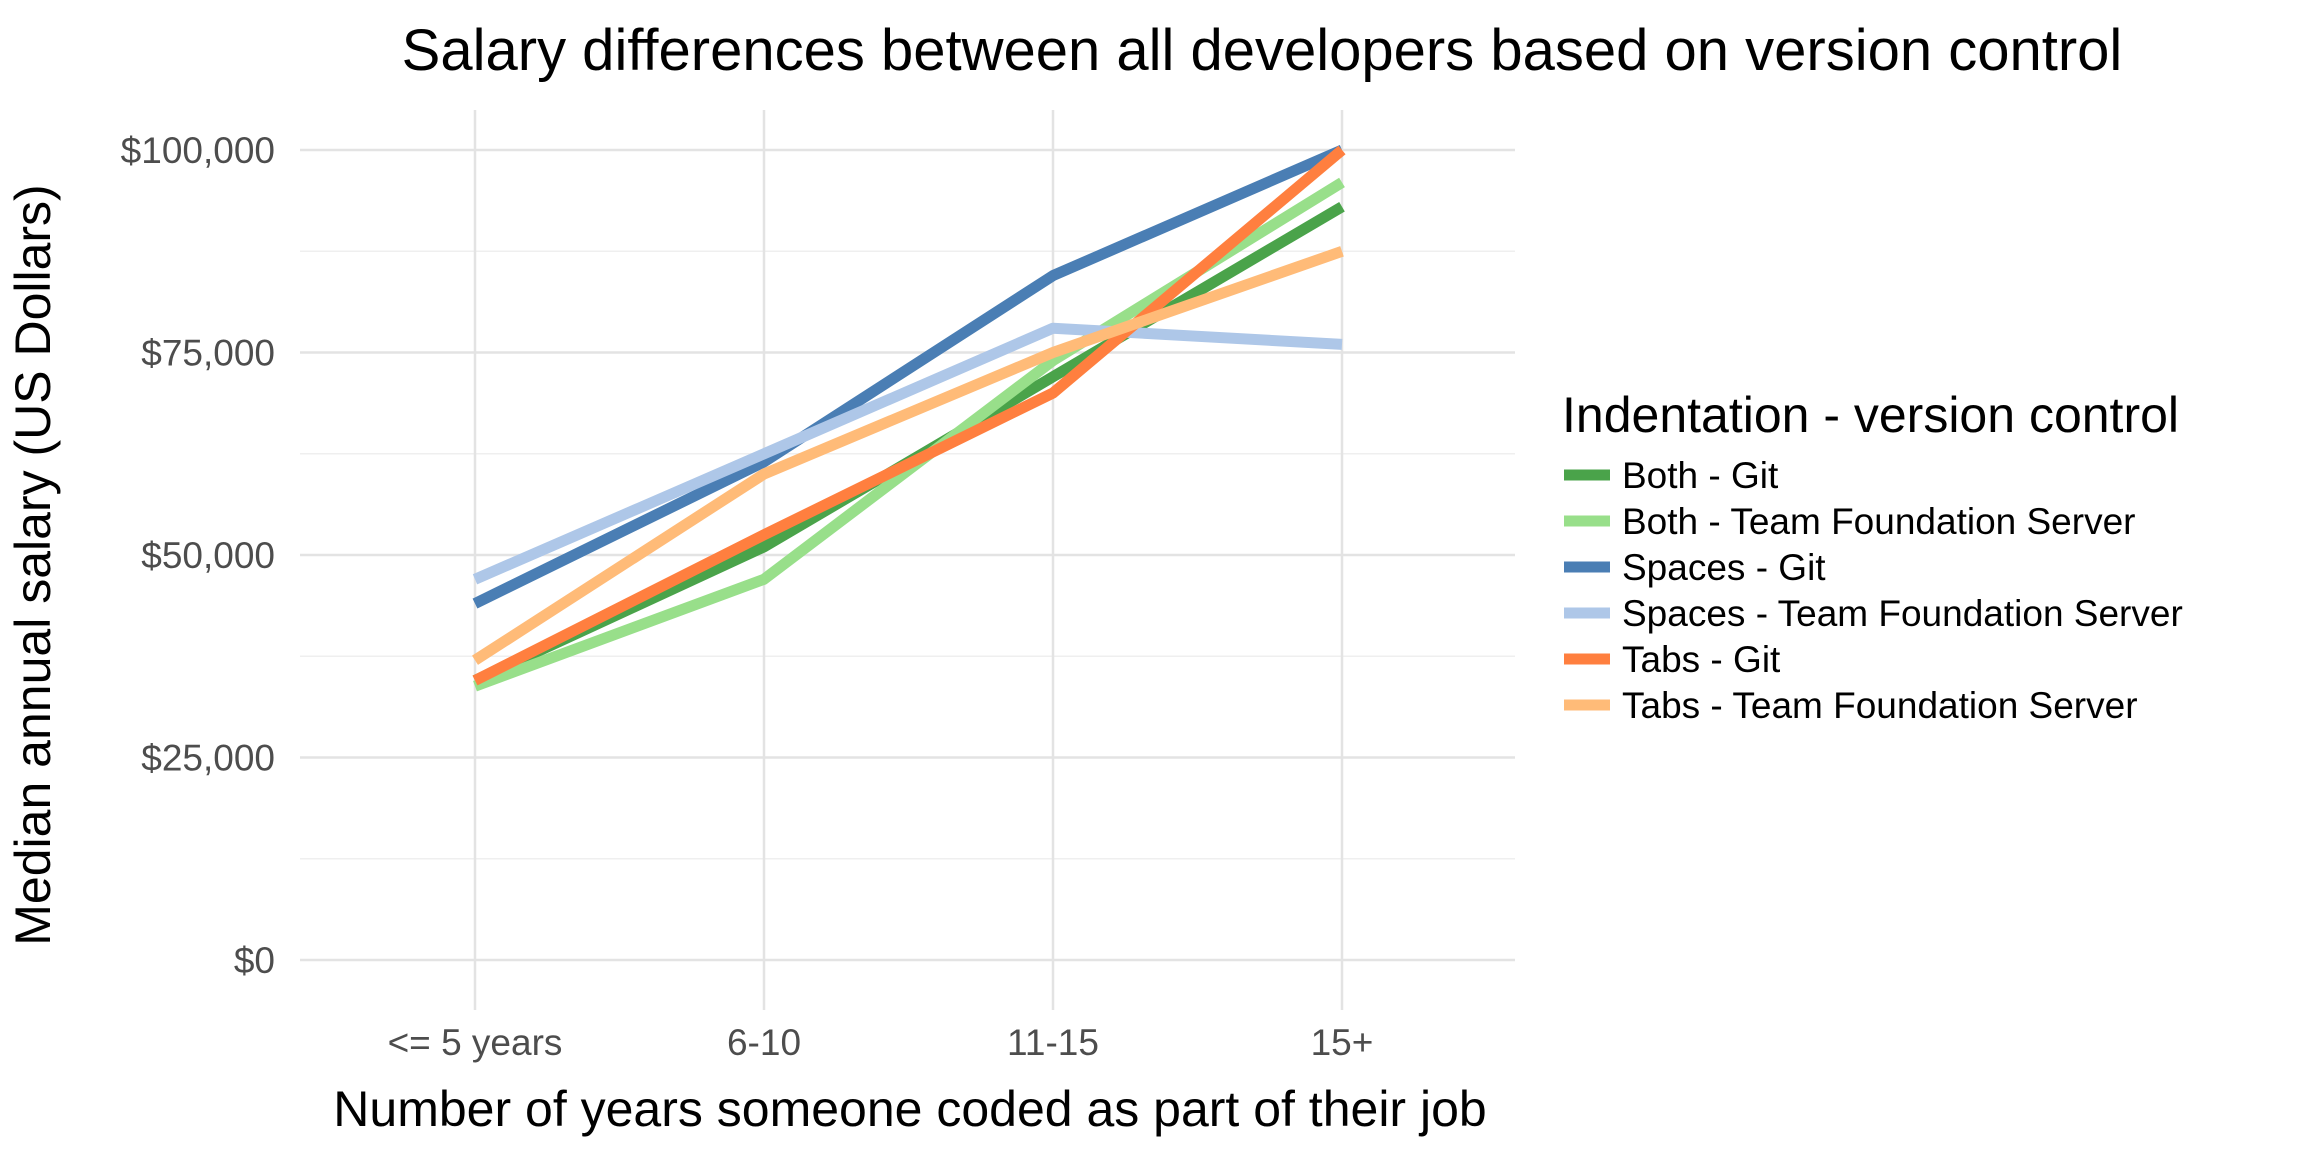  What do you see at coordinates (475, 1042) in the screenshot?
I see `x-tick-label: <= 5 years` at bounding box center [475, 1042].